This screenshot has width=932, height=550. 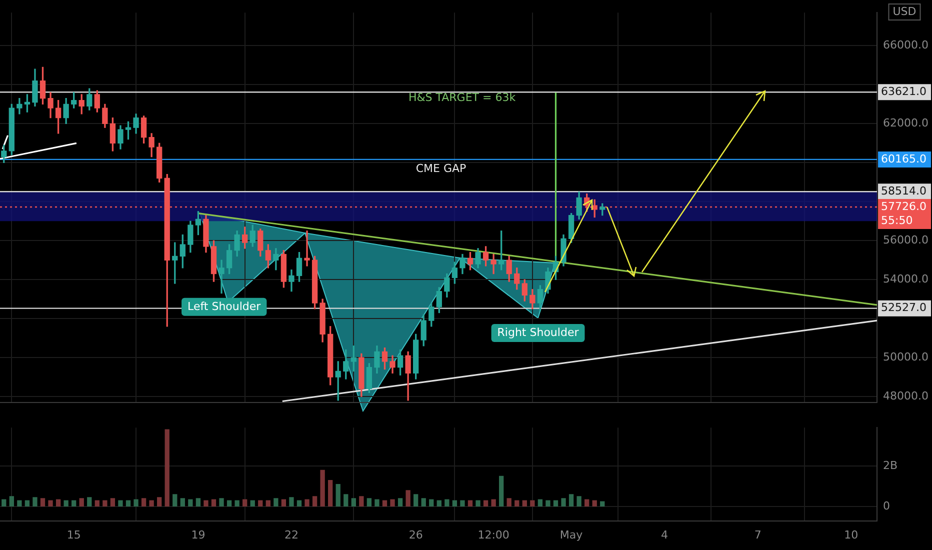 I want to click on x-tick-label: 10, so click(x=851, y=535).